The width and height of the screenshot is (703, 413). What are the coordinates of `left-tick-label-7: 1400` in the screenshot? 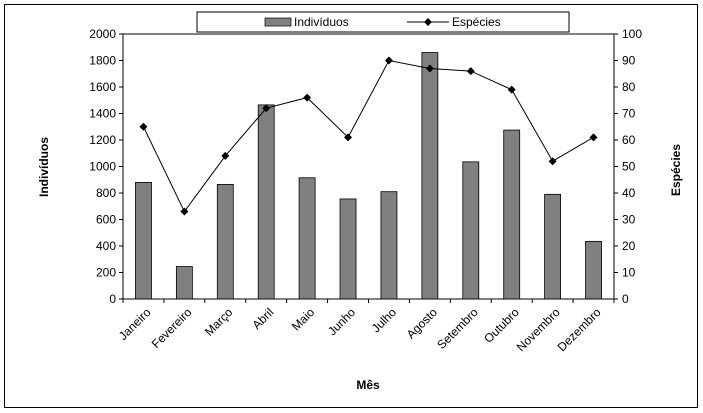 It's located at (102, 114).